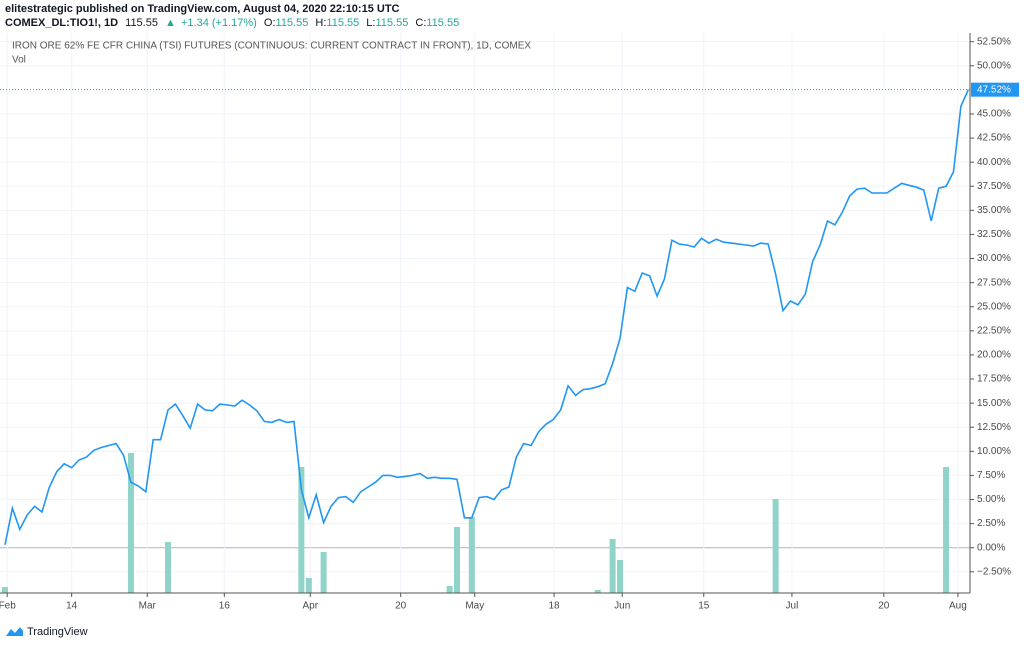 This screenshot has height=645, width=1024. Describe the element at coordinates (994, 138) in the screenshot. I see `y-tick-label: 42.50%` at that location.